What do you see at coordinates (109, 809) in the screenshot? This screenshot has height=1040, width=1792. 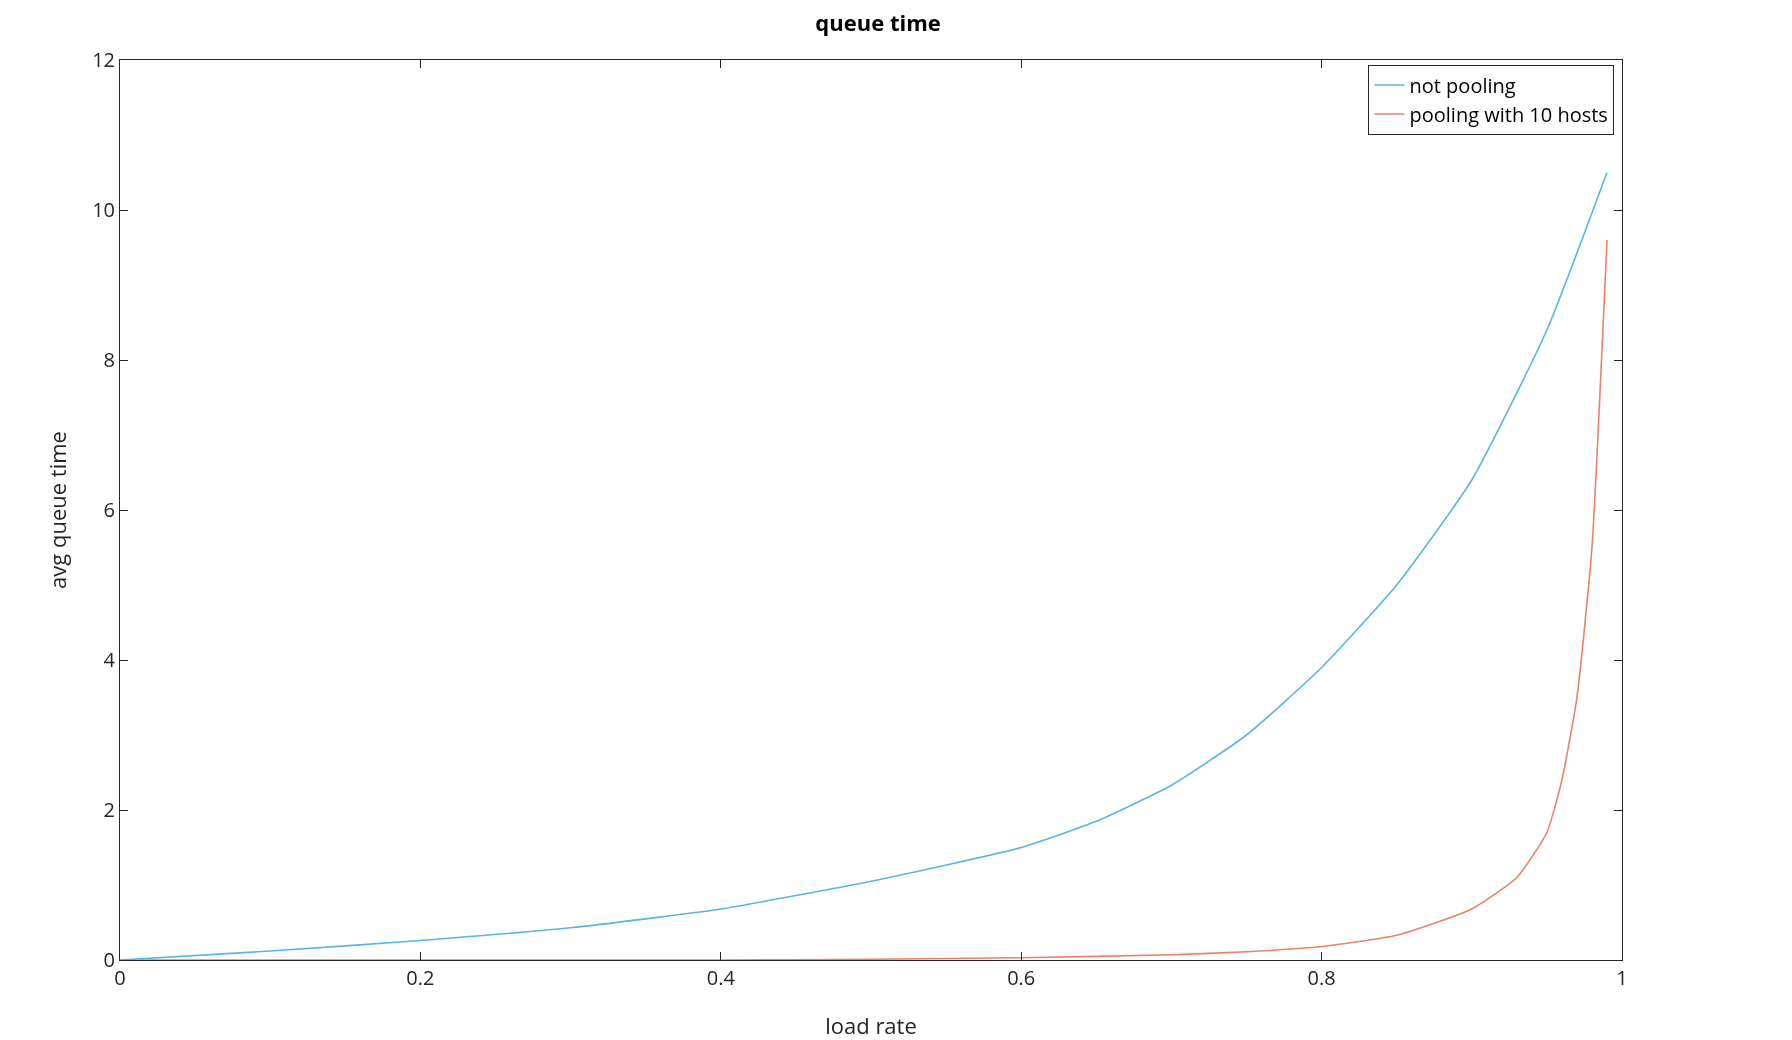 I see `y-tick-label: 2` at bounding box center [109, 809].